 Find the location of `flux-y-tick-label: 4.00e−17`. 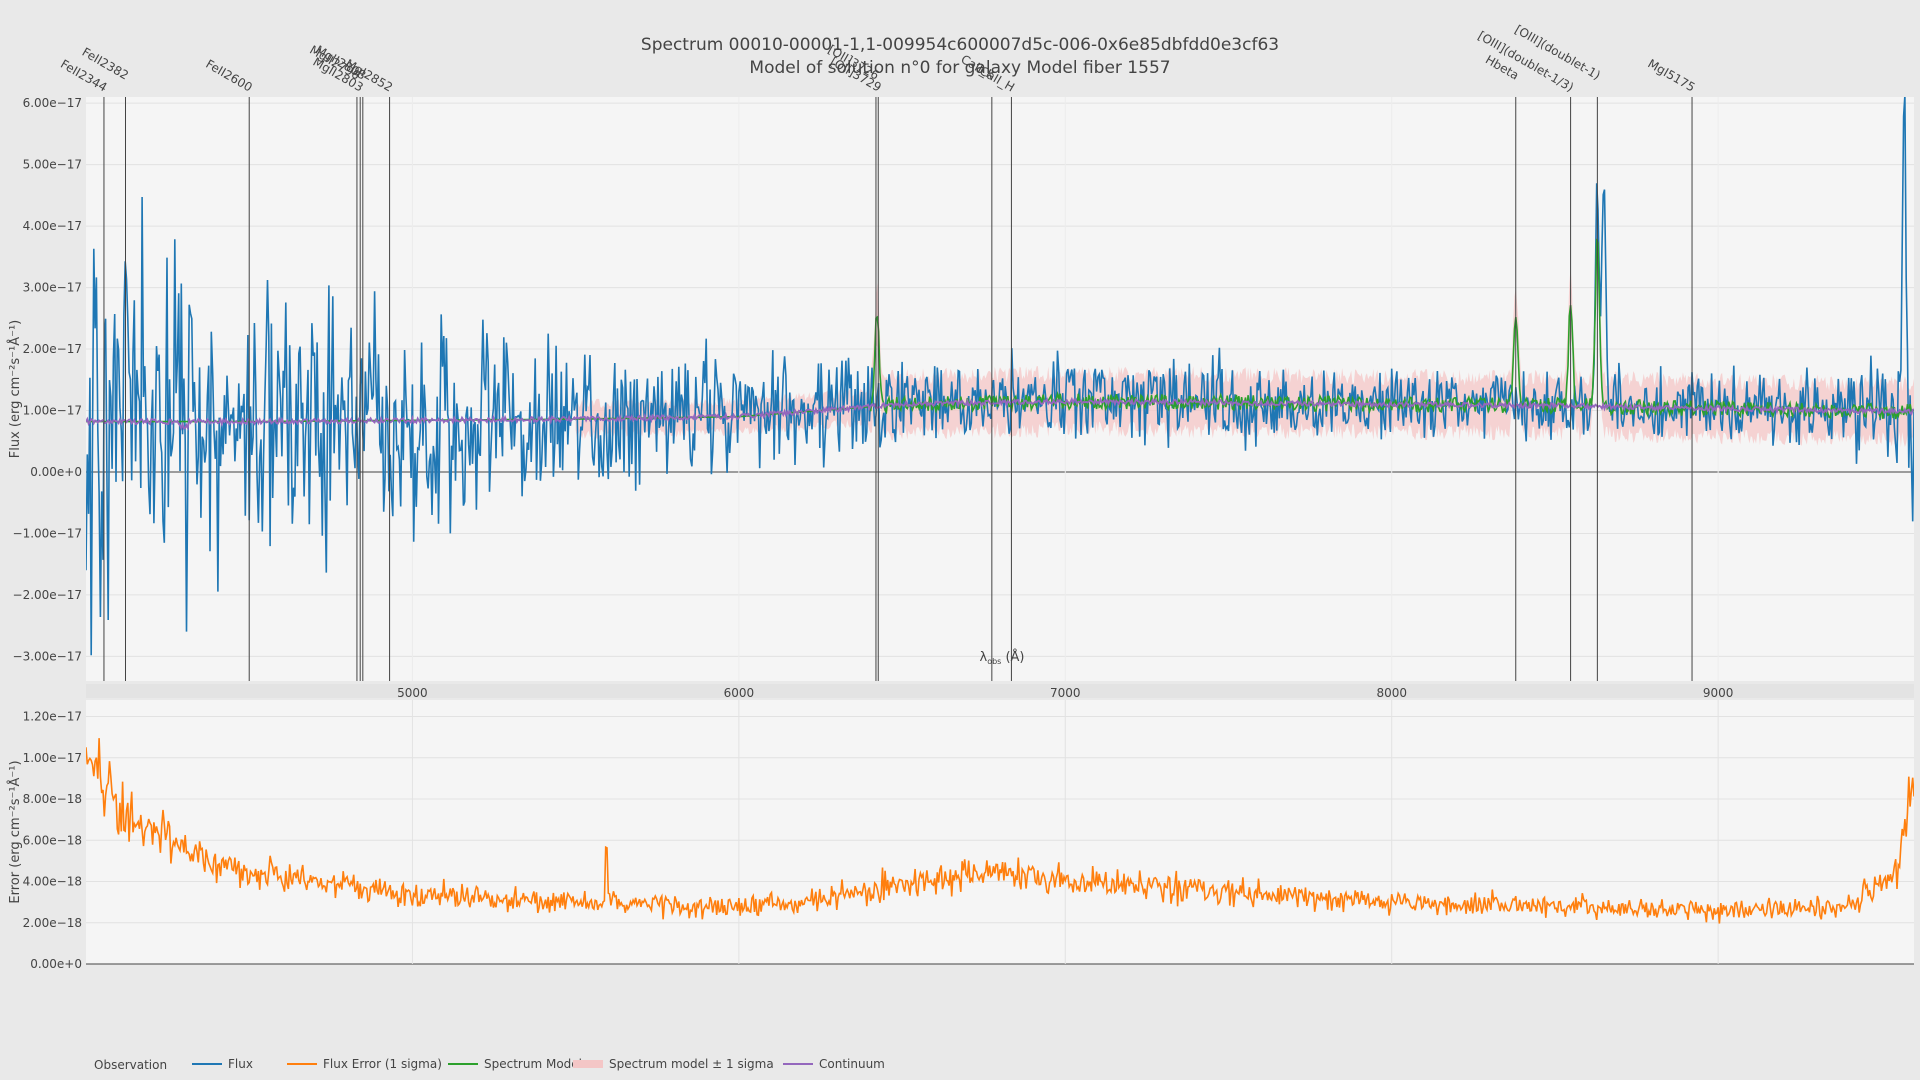

flux-y-tick-label: 4.00e−17 is located at coordinates (52, 226).